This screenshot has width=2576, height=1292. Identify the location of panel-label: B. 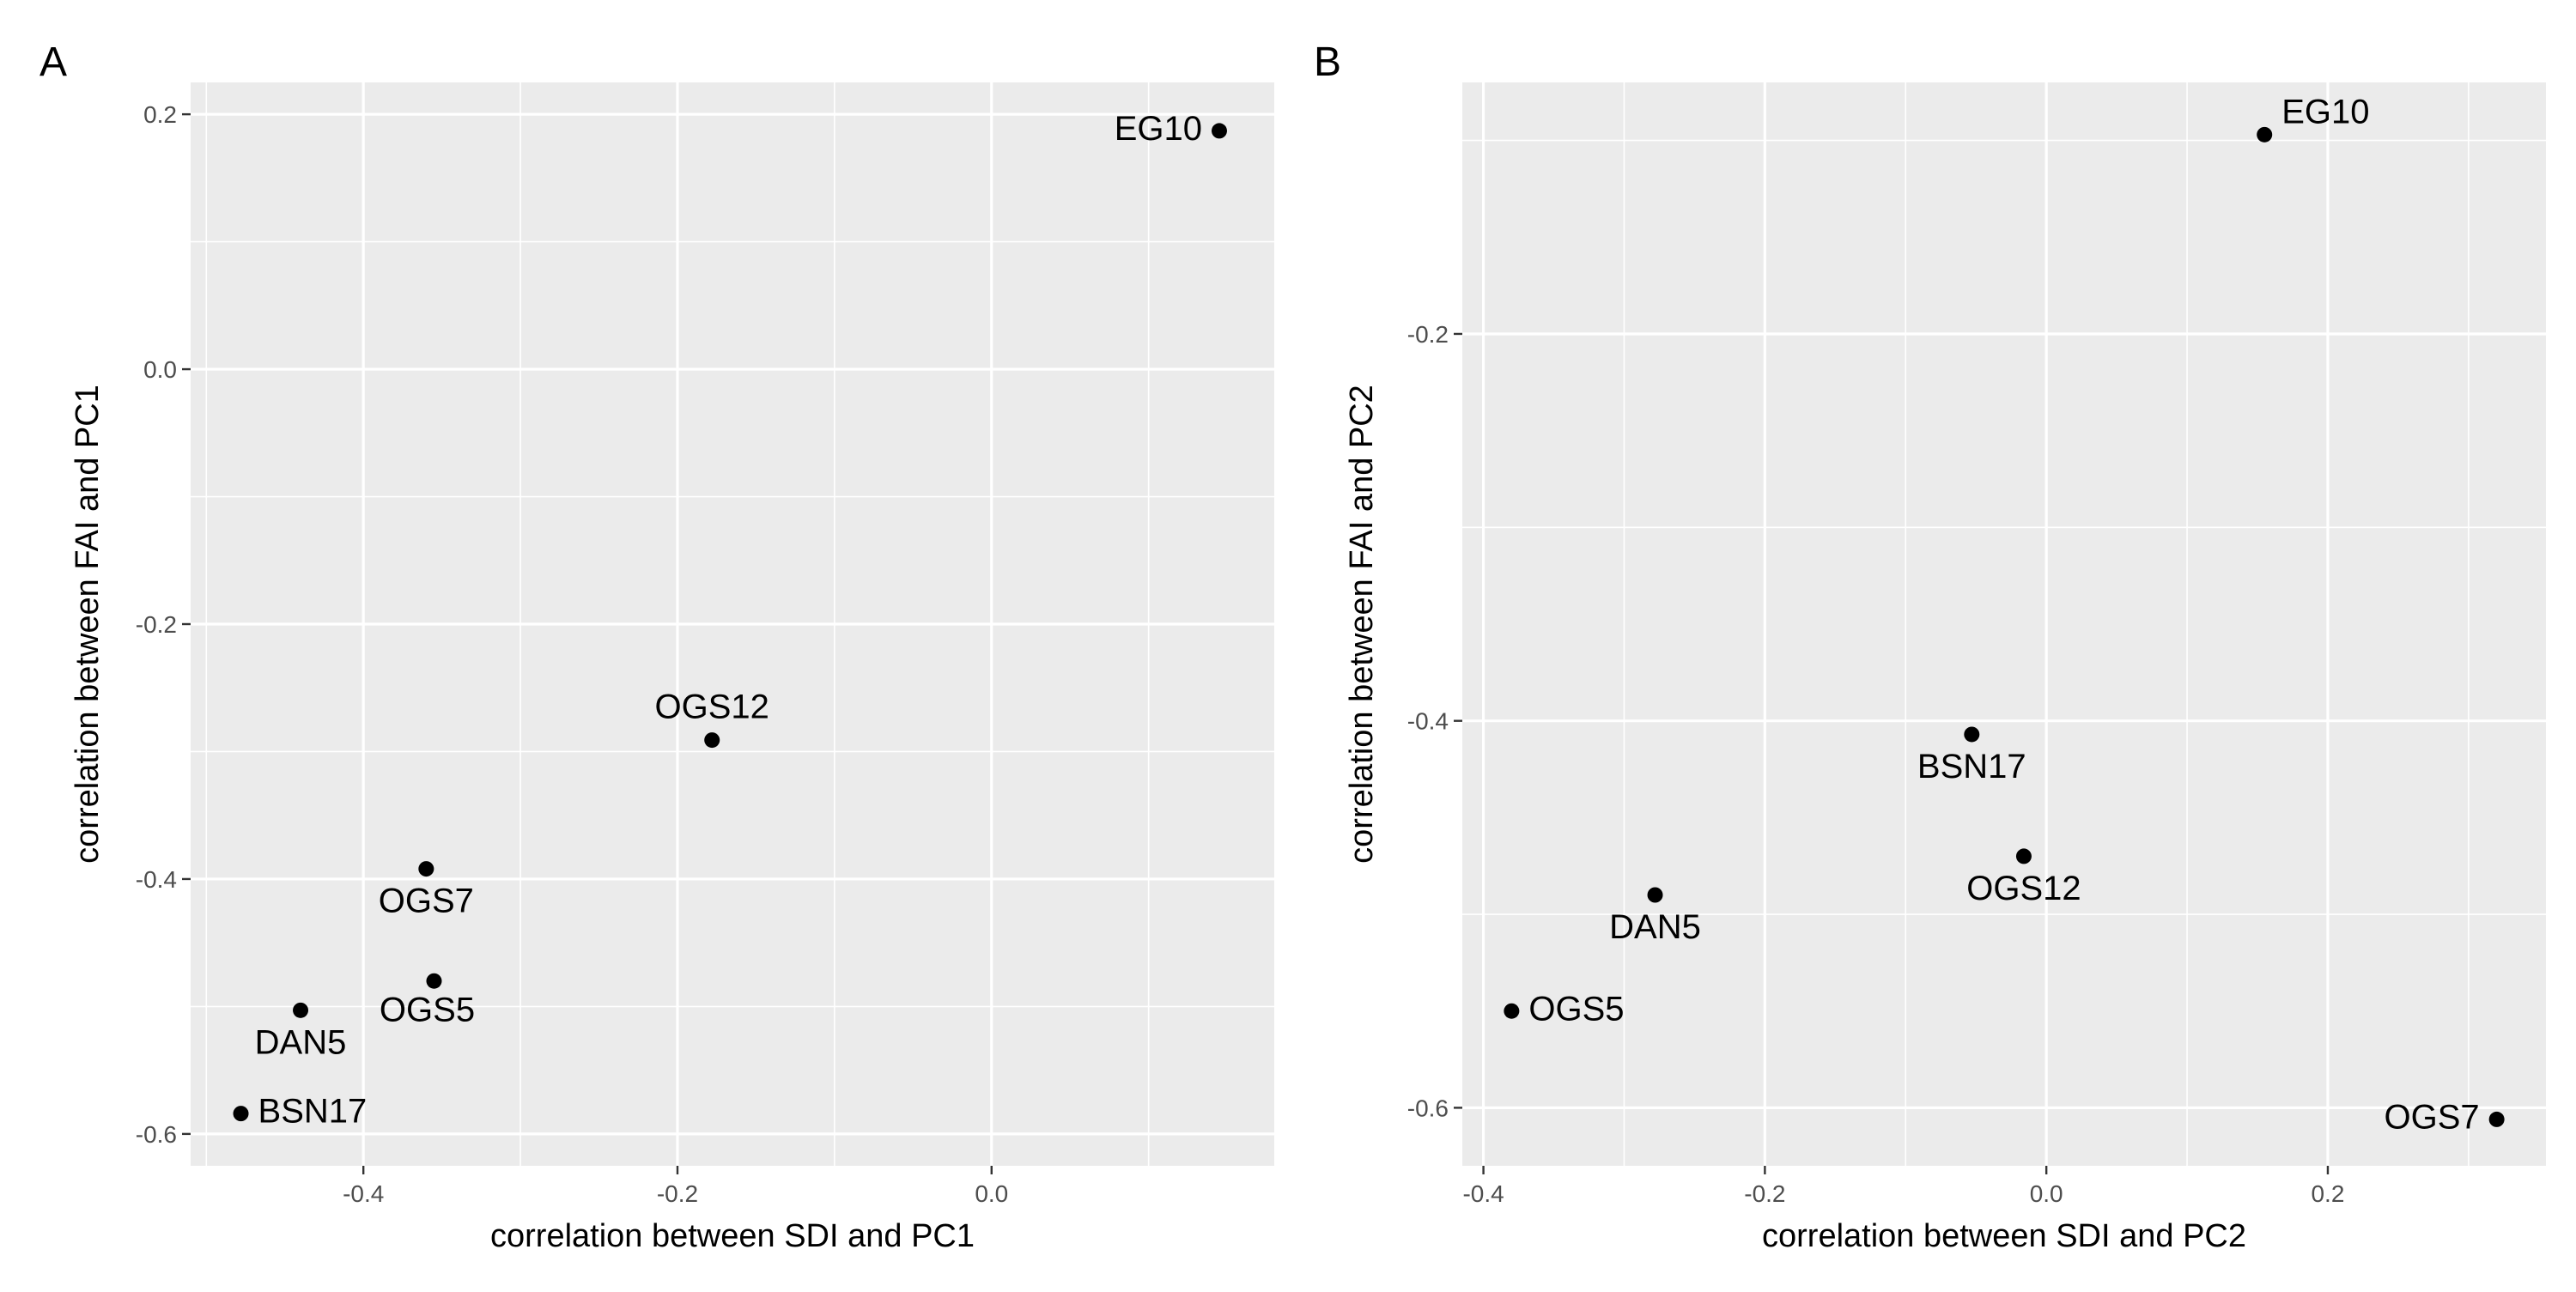
(1327, 62).